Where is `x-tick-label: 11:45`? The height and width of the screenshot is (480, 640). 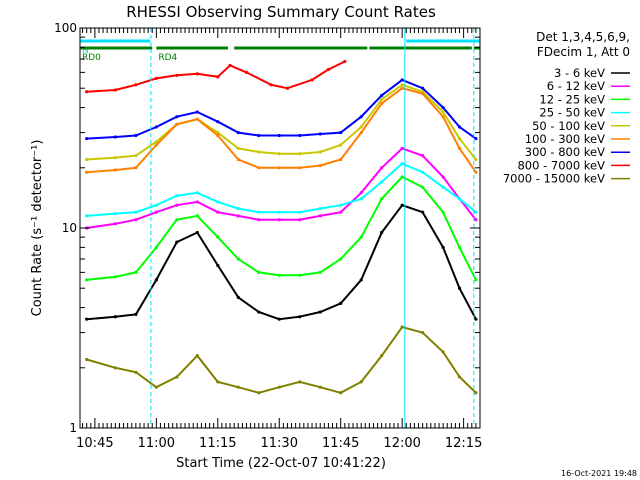
x-tick-label: 11:45 is located at coordinates (340, 443).